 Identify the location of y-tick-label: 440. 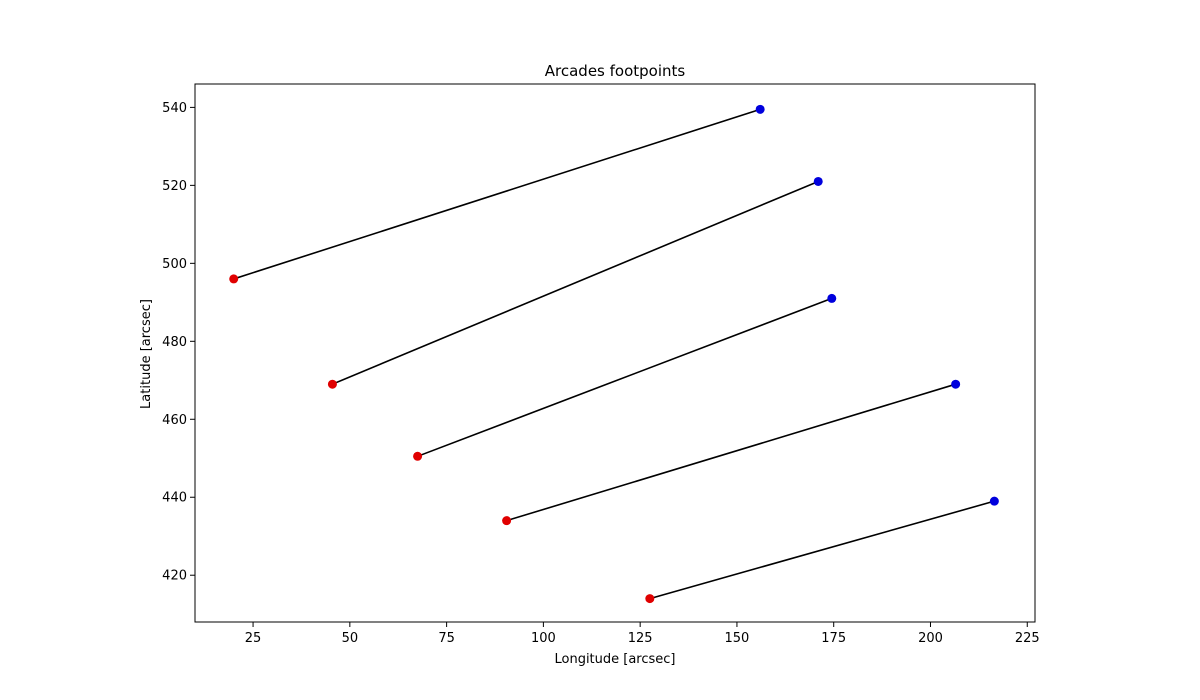
(174, 498).